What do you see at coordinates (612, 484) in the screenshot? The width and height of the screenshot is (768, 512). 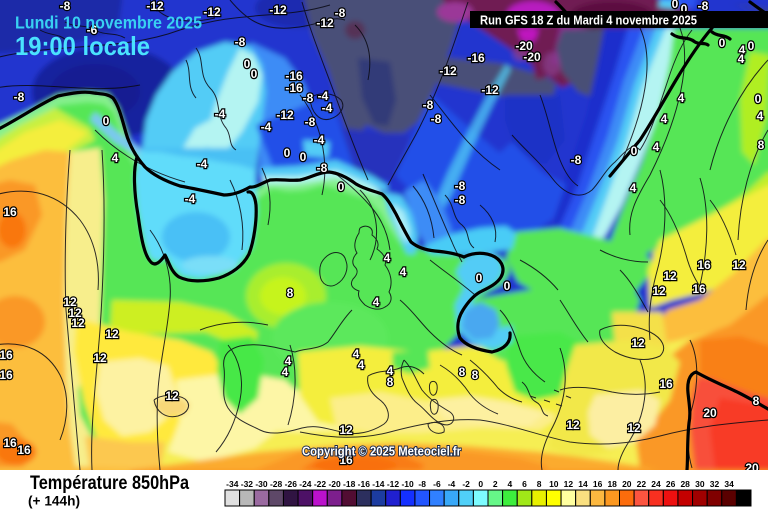 I see `svg-text: 18` at bounding box center [612, 484].